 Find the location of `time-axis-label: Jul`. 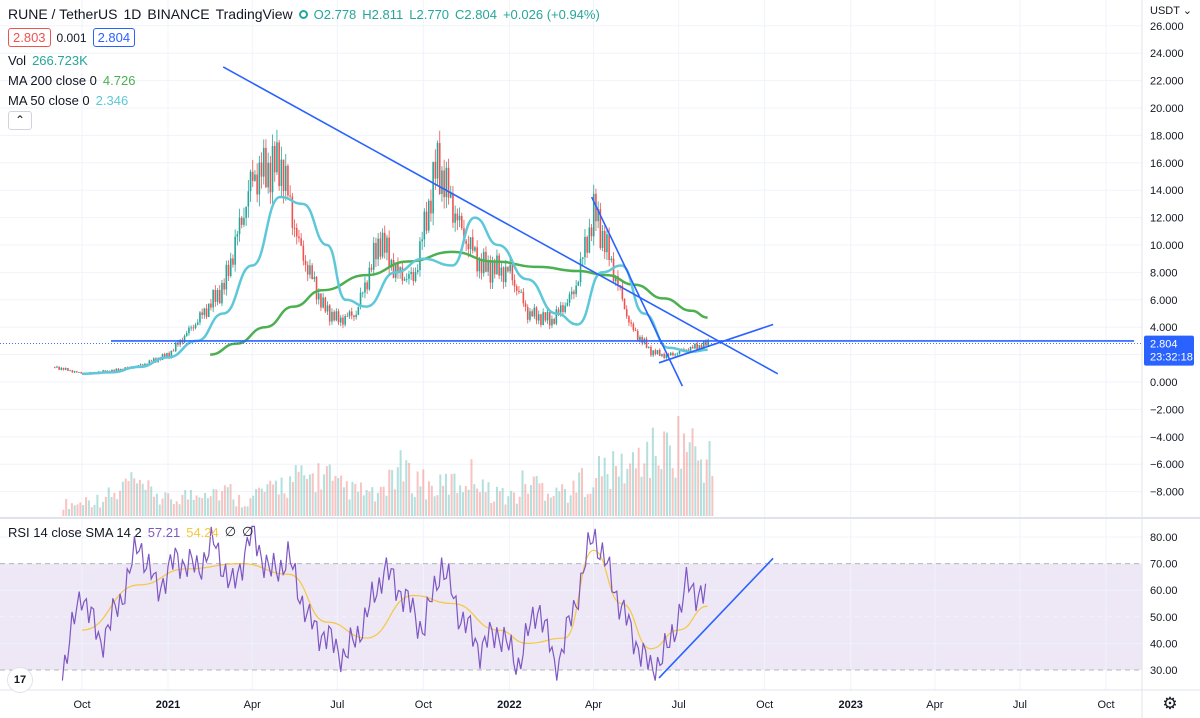

time-axis-label: Jul is located at coordinates (337, 705).